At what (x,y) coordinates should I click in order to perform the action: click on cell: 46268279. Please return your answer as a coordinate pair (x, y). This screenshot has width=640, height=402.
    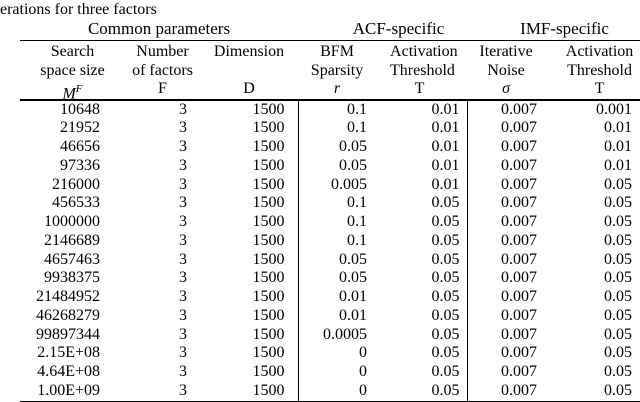
    Looking at the image, I should click on (68, 315).